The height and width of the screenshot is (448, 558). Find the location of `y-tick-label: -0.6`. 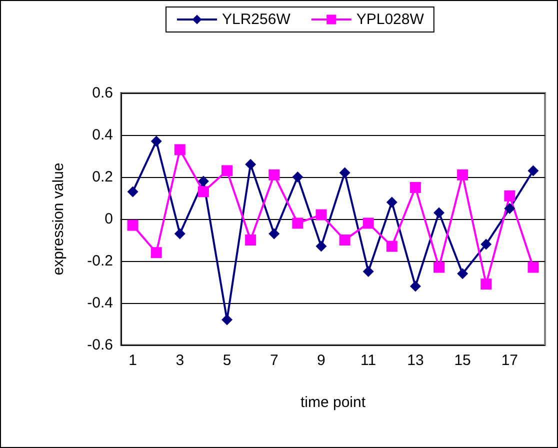

y-tick-label: -0.6 is located at coordinates (100, 345).